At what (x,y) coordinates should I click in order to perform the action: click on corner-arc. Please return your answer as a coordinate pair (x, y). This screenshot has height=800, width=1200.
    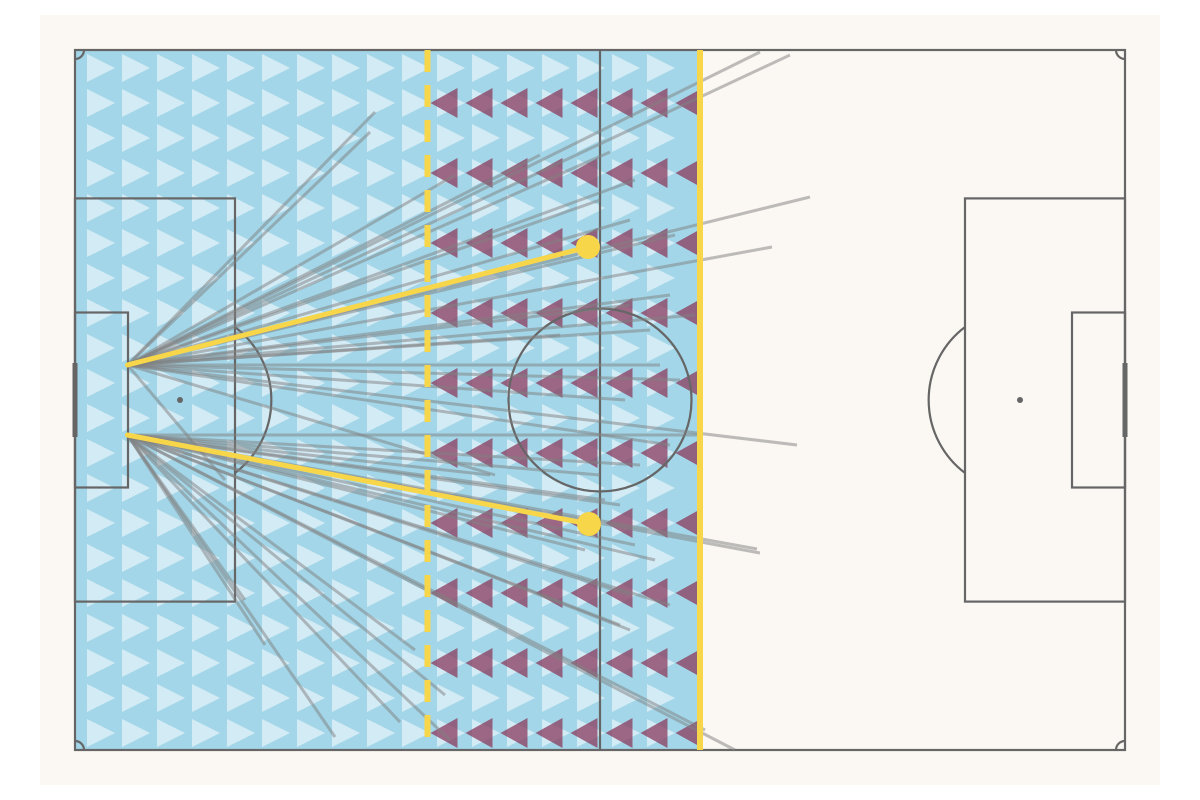
    Looking at the image, I should click on (1120, 55).